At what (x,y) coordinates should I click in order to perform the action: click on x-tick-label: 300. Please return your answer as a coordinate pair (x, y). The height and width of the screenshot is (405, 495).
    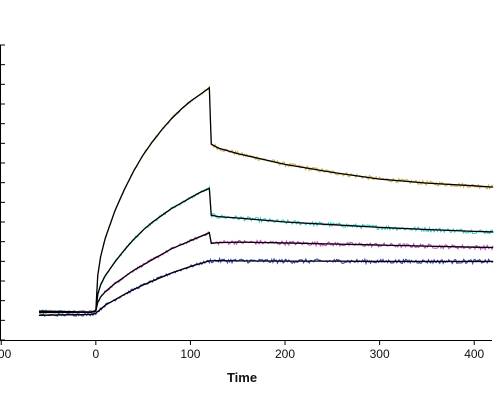
    Looking at the image, I should click on (380, 354).